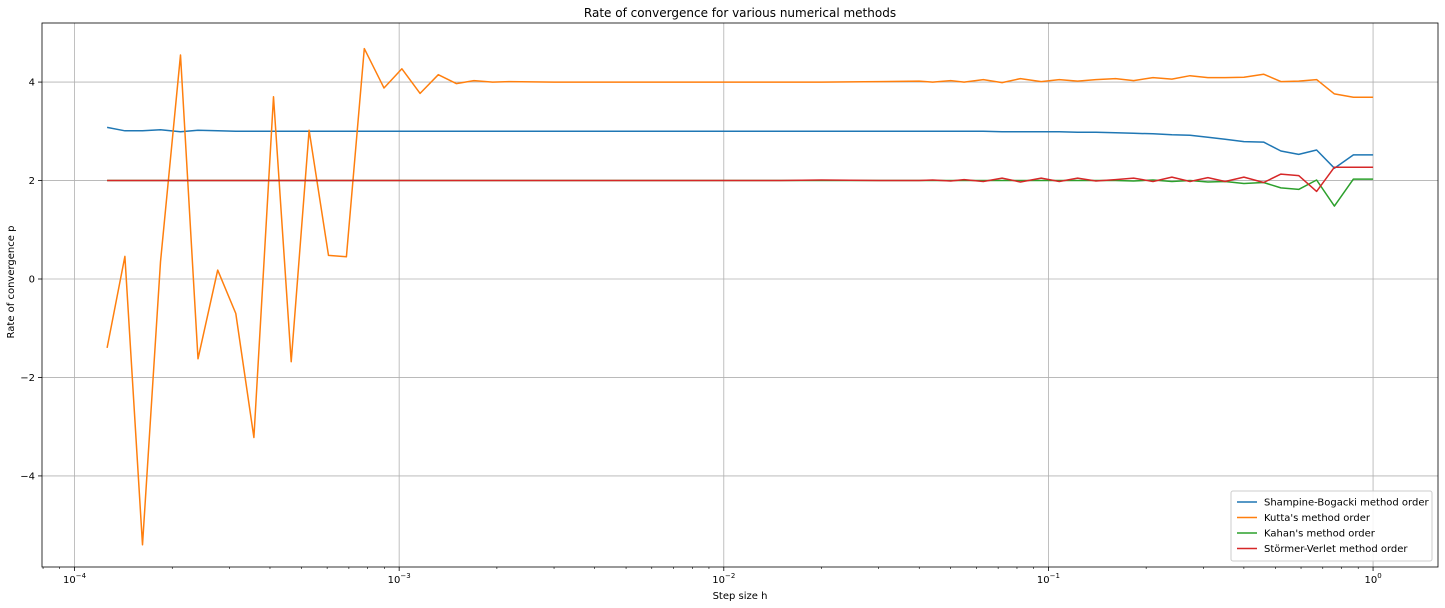 The width and height of the screenshot is (1445, 608). What do you see at coordinates (740, 596) in the screenshot?
I see `x-axis-label: Step size h` at bounding box center [740, 596].